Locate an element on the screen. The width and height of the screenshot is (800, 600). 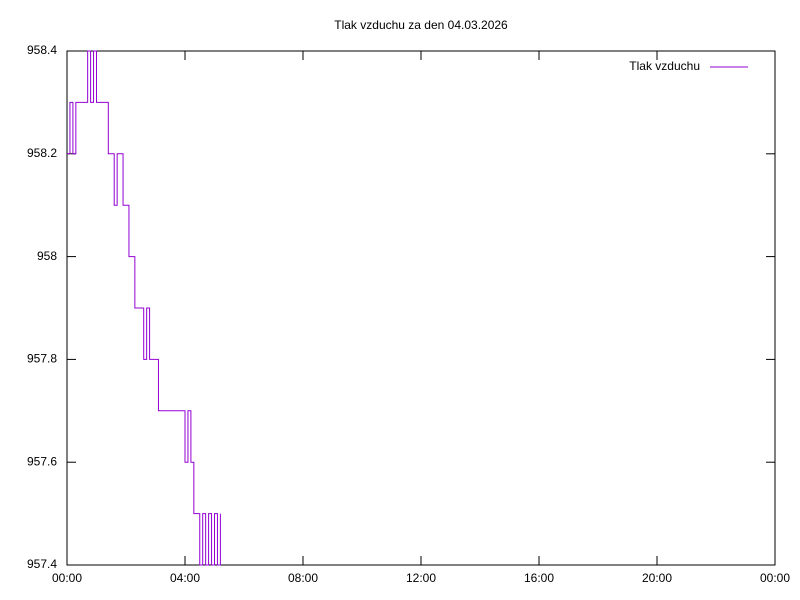
x-tick-label: 20:00 is located at coordinates (657, 578).